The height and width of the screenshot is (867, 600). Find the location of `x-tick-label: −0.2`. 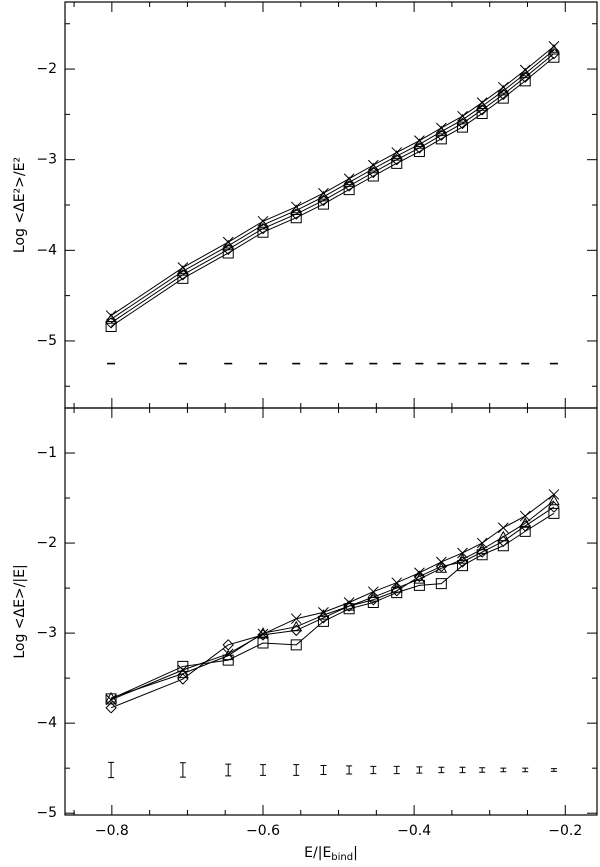

x-tick-label: −0.2 is located at coordinates (565, 831).